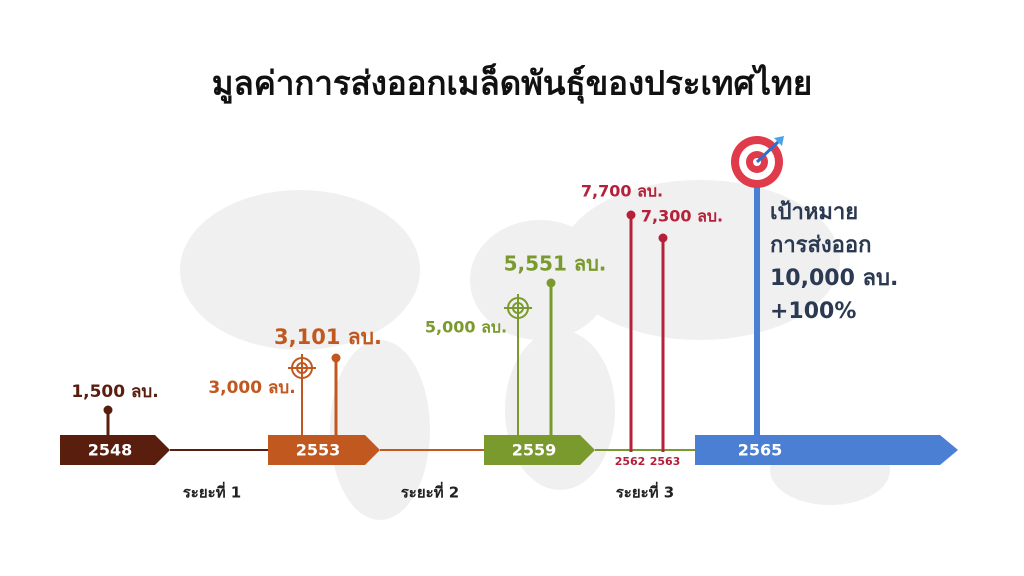 This screenshot has height=576, width=1024. I want to click on value-label: 3,000 ลบ., so click(251, 388).